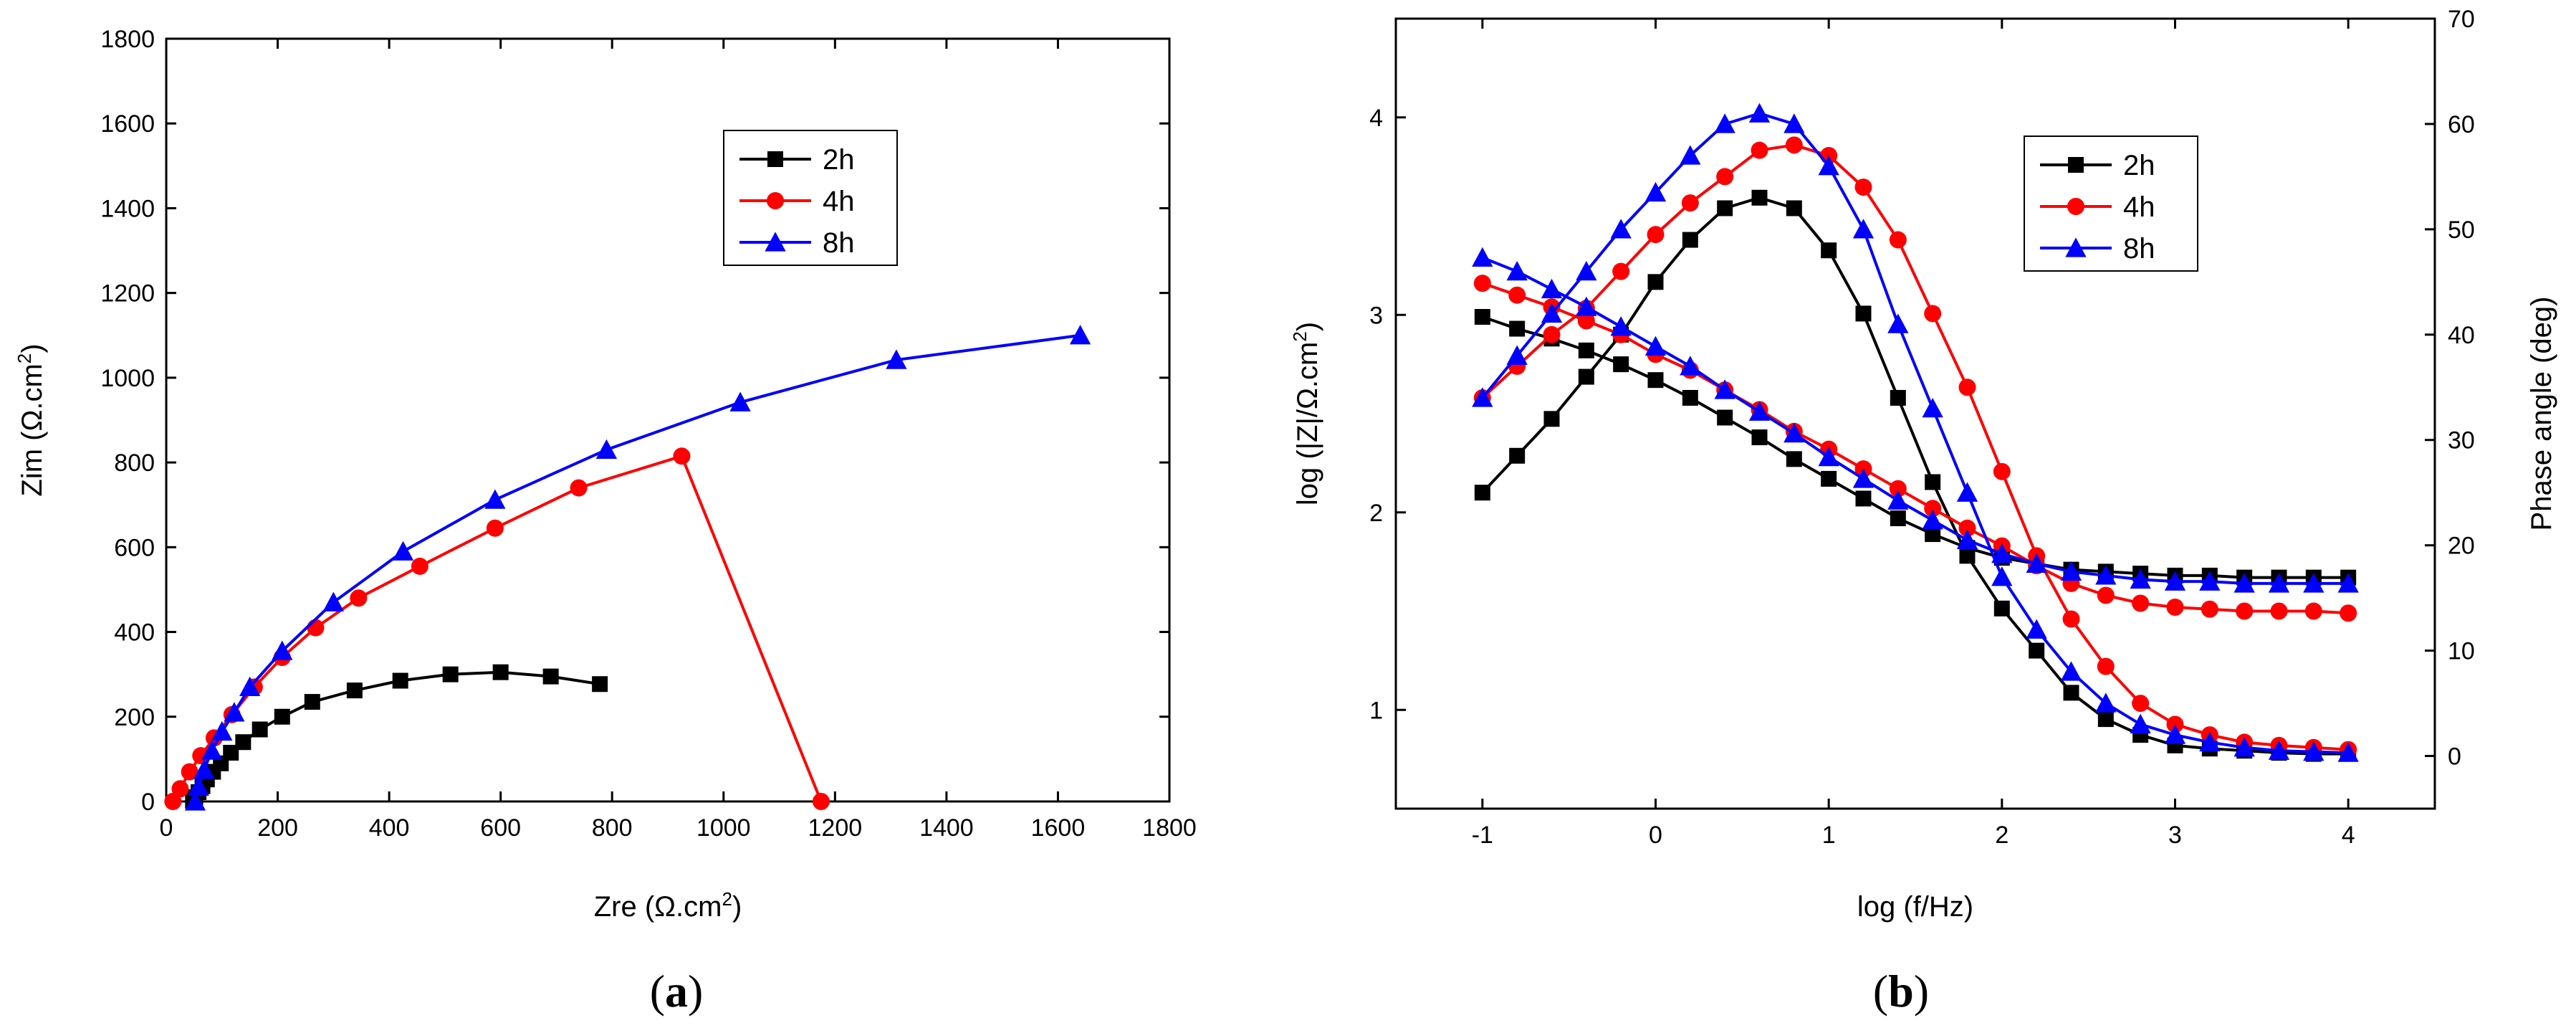 The image size is (2576, 1028). What do you see at coordinates (1169, 828) in the screenshot?
I see `x-tick-label-a: 1800` at bounding box center [1169, 828].